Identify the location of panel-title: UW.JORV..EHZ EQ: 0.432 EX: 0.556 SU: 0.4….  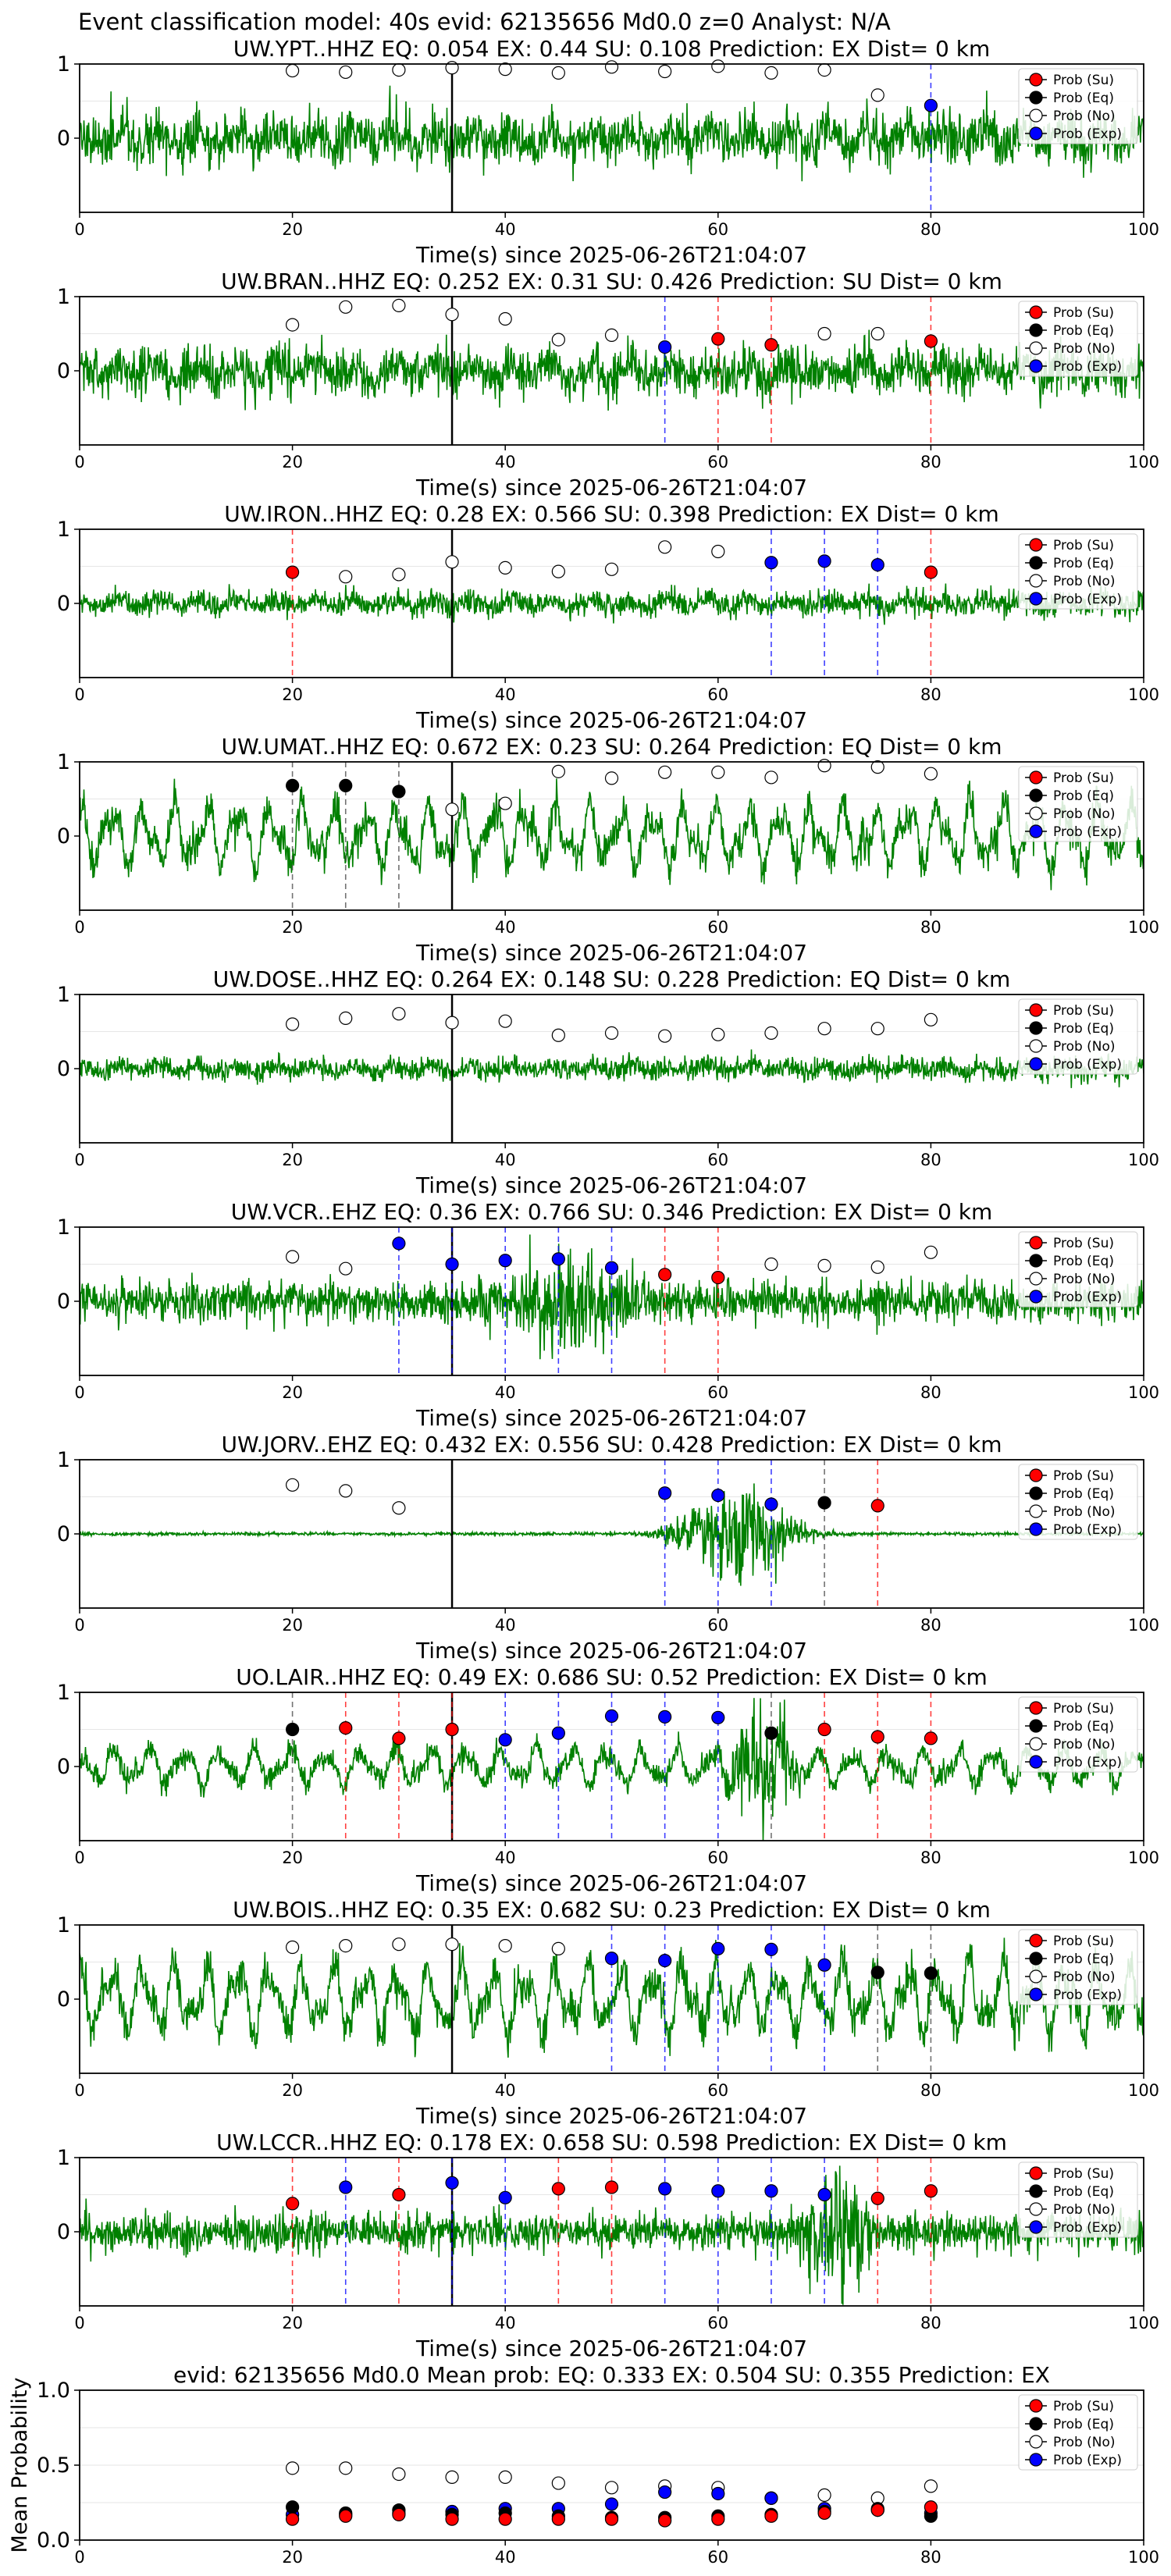
(612, 1444).